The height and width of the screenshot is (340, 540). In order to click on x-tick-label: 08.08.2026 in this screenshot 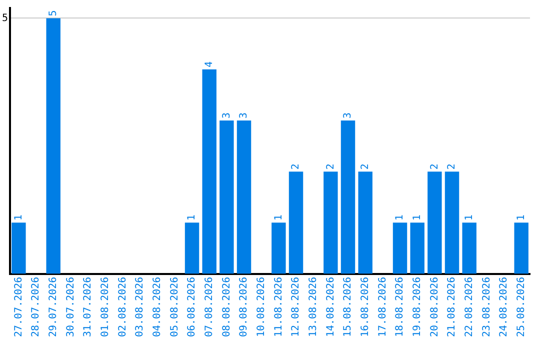, I will do `click(226, 307)`.